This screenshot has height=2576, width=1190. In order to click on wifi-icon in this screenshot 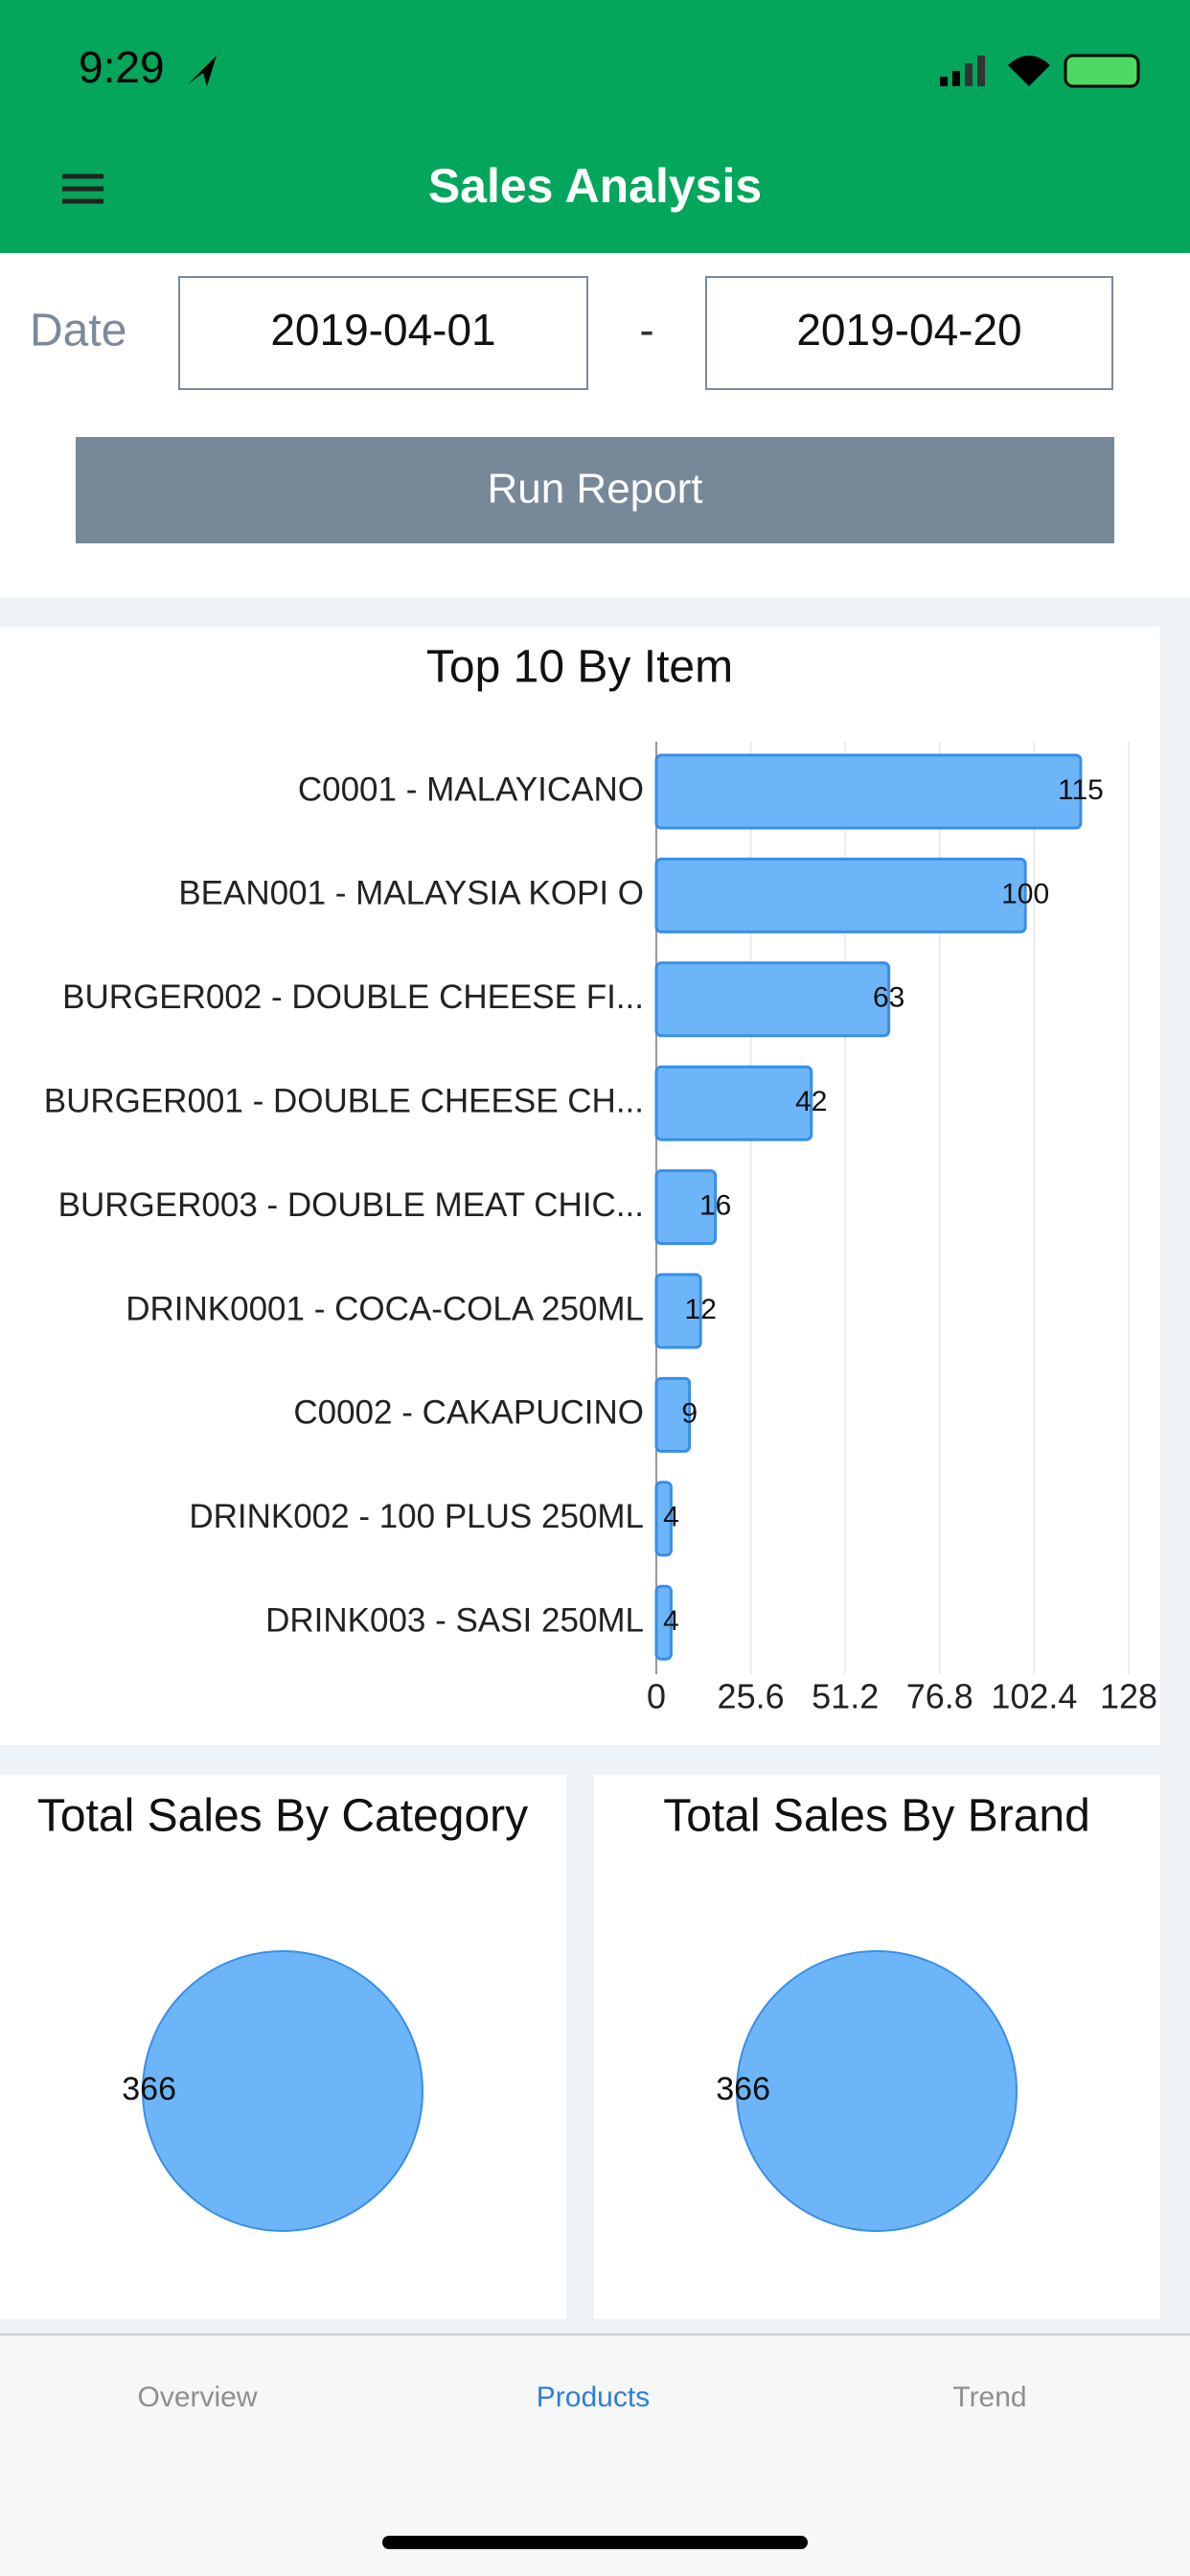, I will do `click(1029, 71)`.